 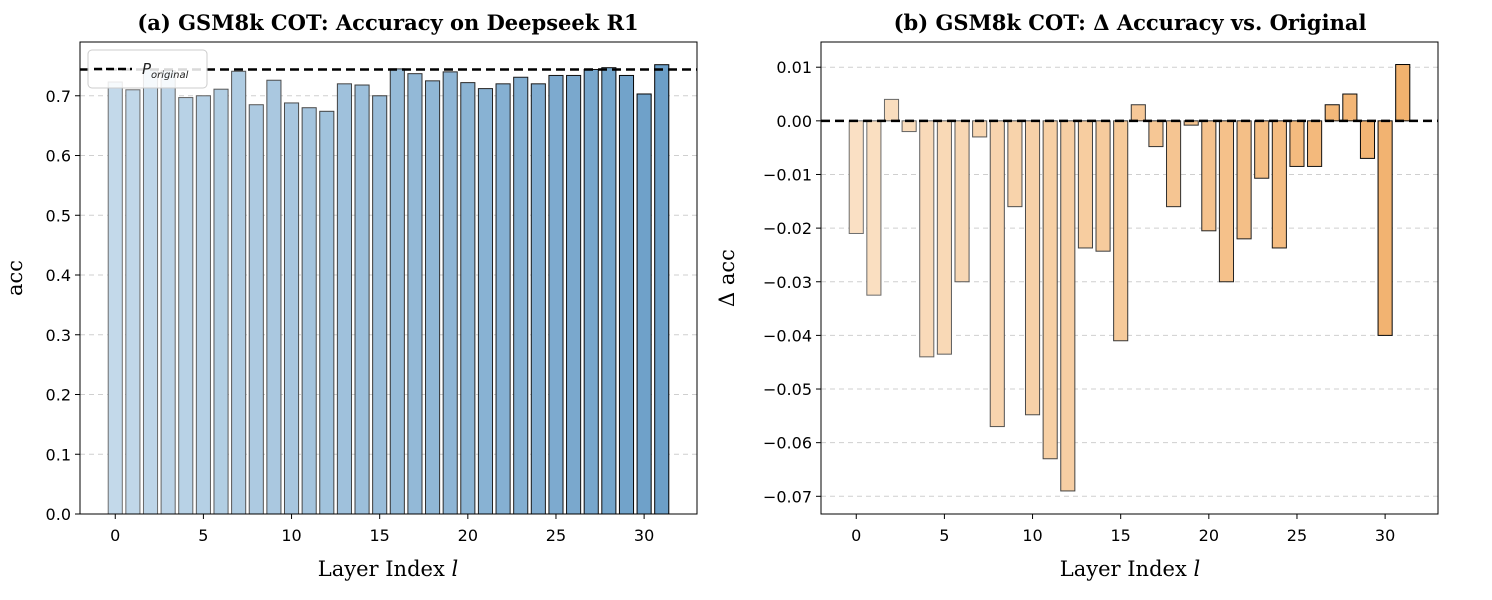 I want to click on y-tick-label: −0.04, so click(x=787, y=335).